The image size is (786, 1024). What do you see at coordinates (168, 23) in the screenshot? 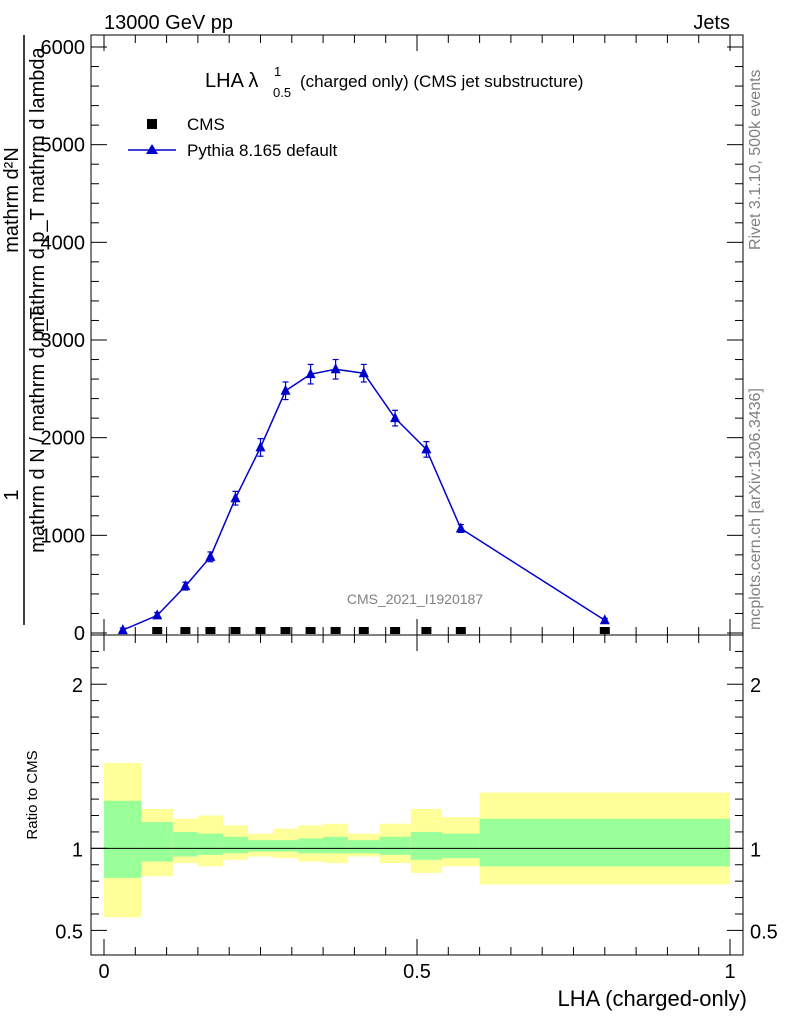
I see `energy-label: 13000 GeV pp` at bounding box center [168, 23].